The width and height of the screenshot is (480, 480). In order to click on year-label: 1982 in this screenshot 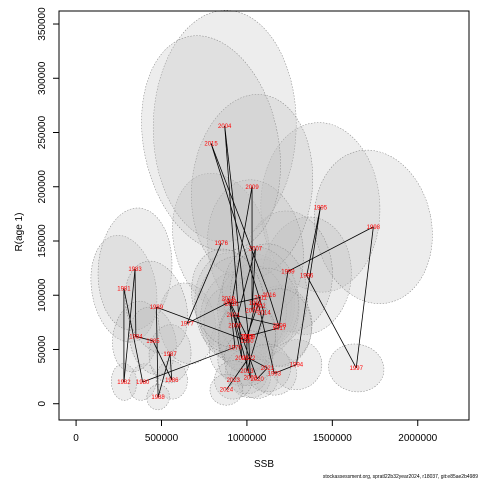, I will do `click(124, 383)`.